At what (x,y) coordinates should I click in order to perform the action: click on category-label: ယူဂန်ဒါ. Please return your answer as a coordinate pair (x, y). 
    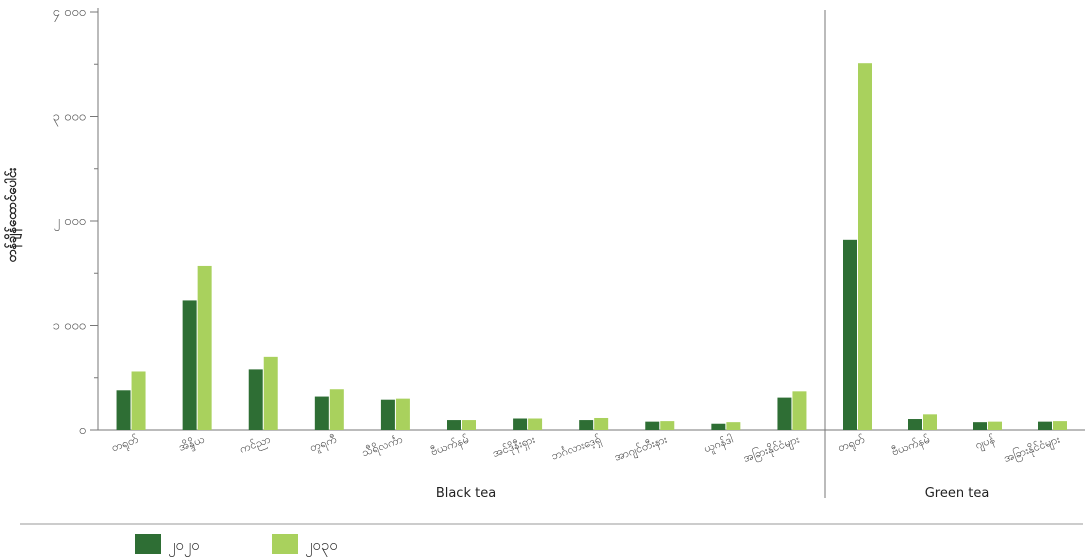
    Looking at the image, I should click on (719, 445).